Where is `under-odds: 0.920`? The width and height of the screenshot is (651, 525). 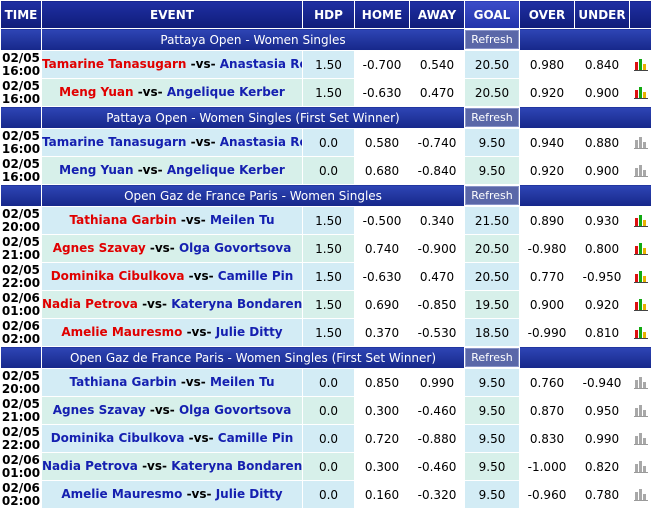
under-odds: 0.920 is located at coordinates (602, 304).